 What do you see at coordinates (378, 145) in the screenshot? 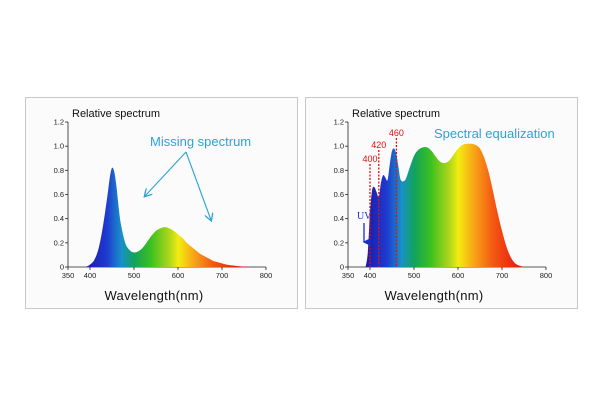
I see `wavelength-marker-label: 420` at bounding box center [378, 145].